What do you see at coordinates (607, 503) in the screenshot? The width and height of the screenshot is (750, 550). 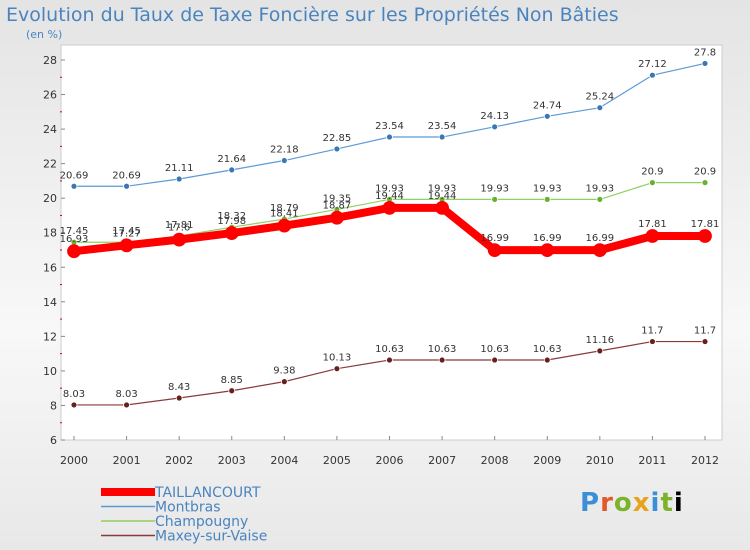 I see `logo-letter: r` at bounding box center [607, 503].